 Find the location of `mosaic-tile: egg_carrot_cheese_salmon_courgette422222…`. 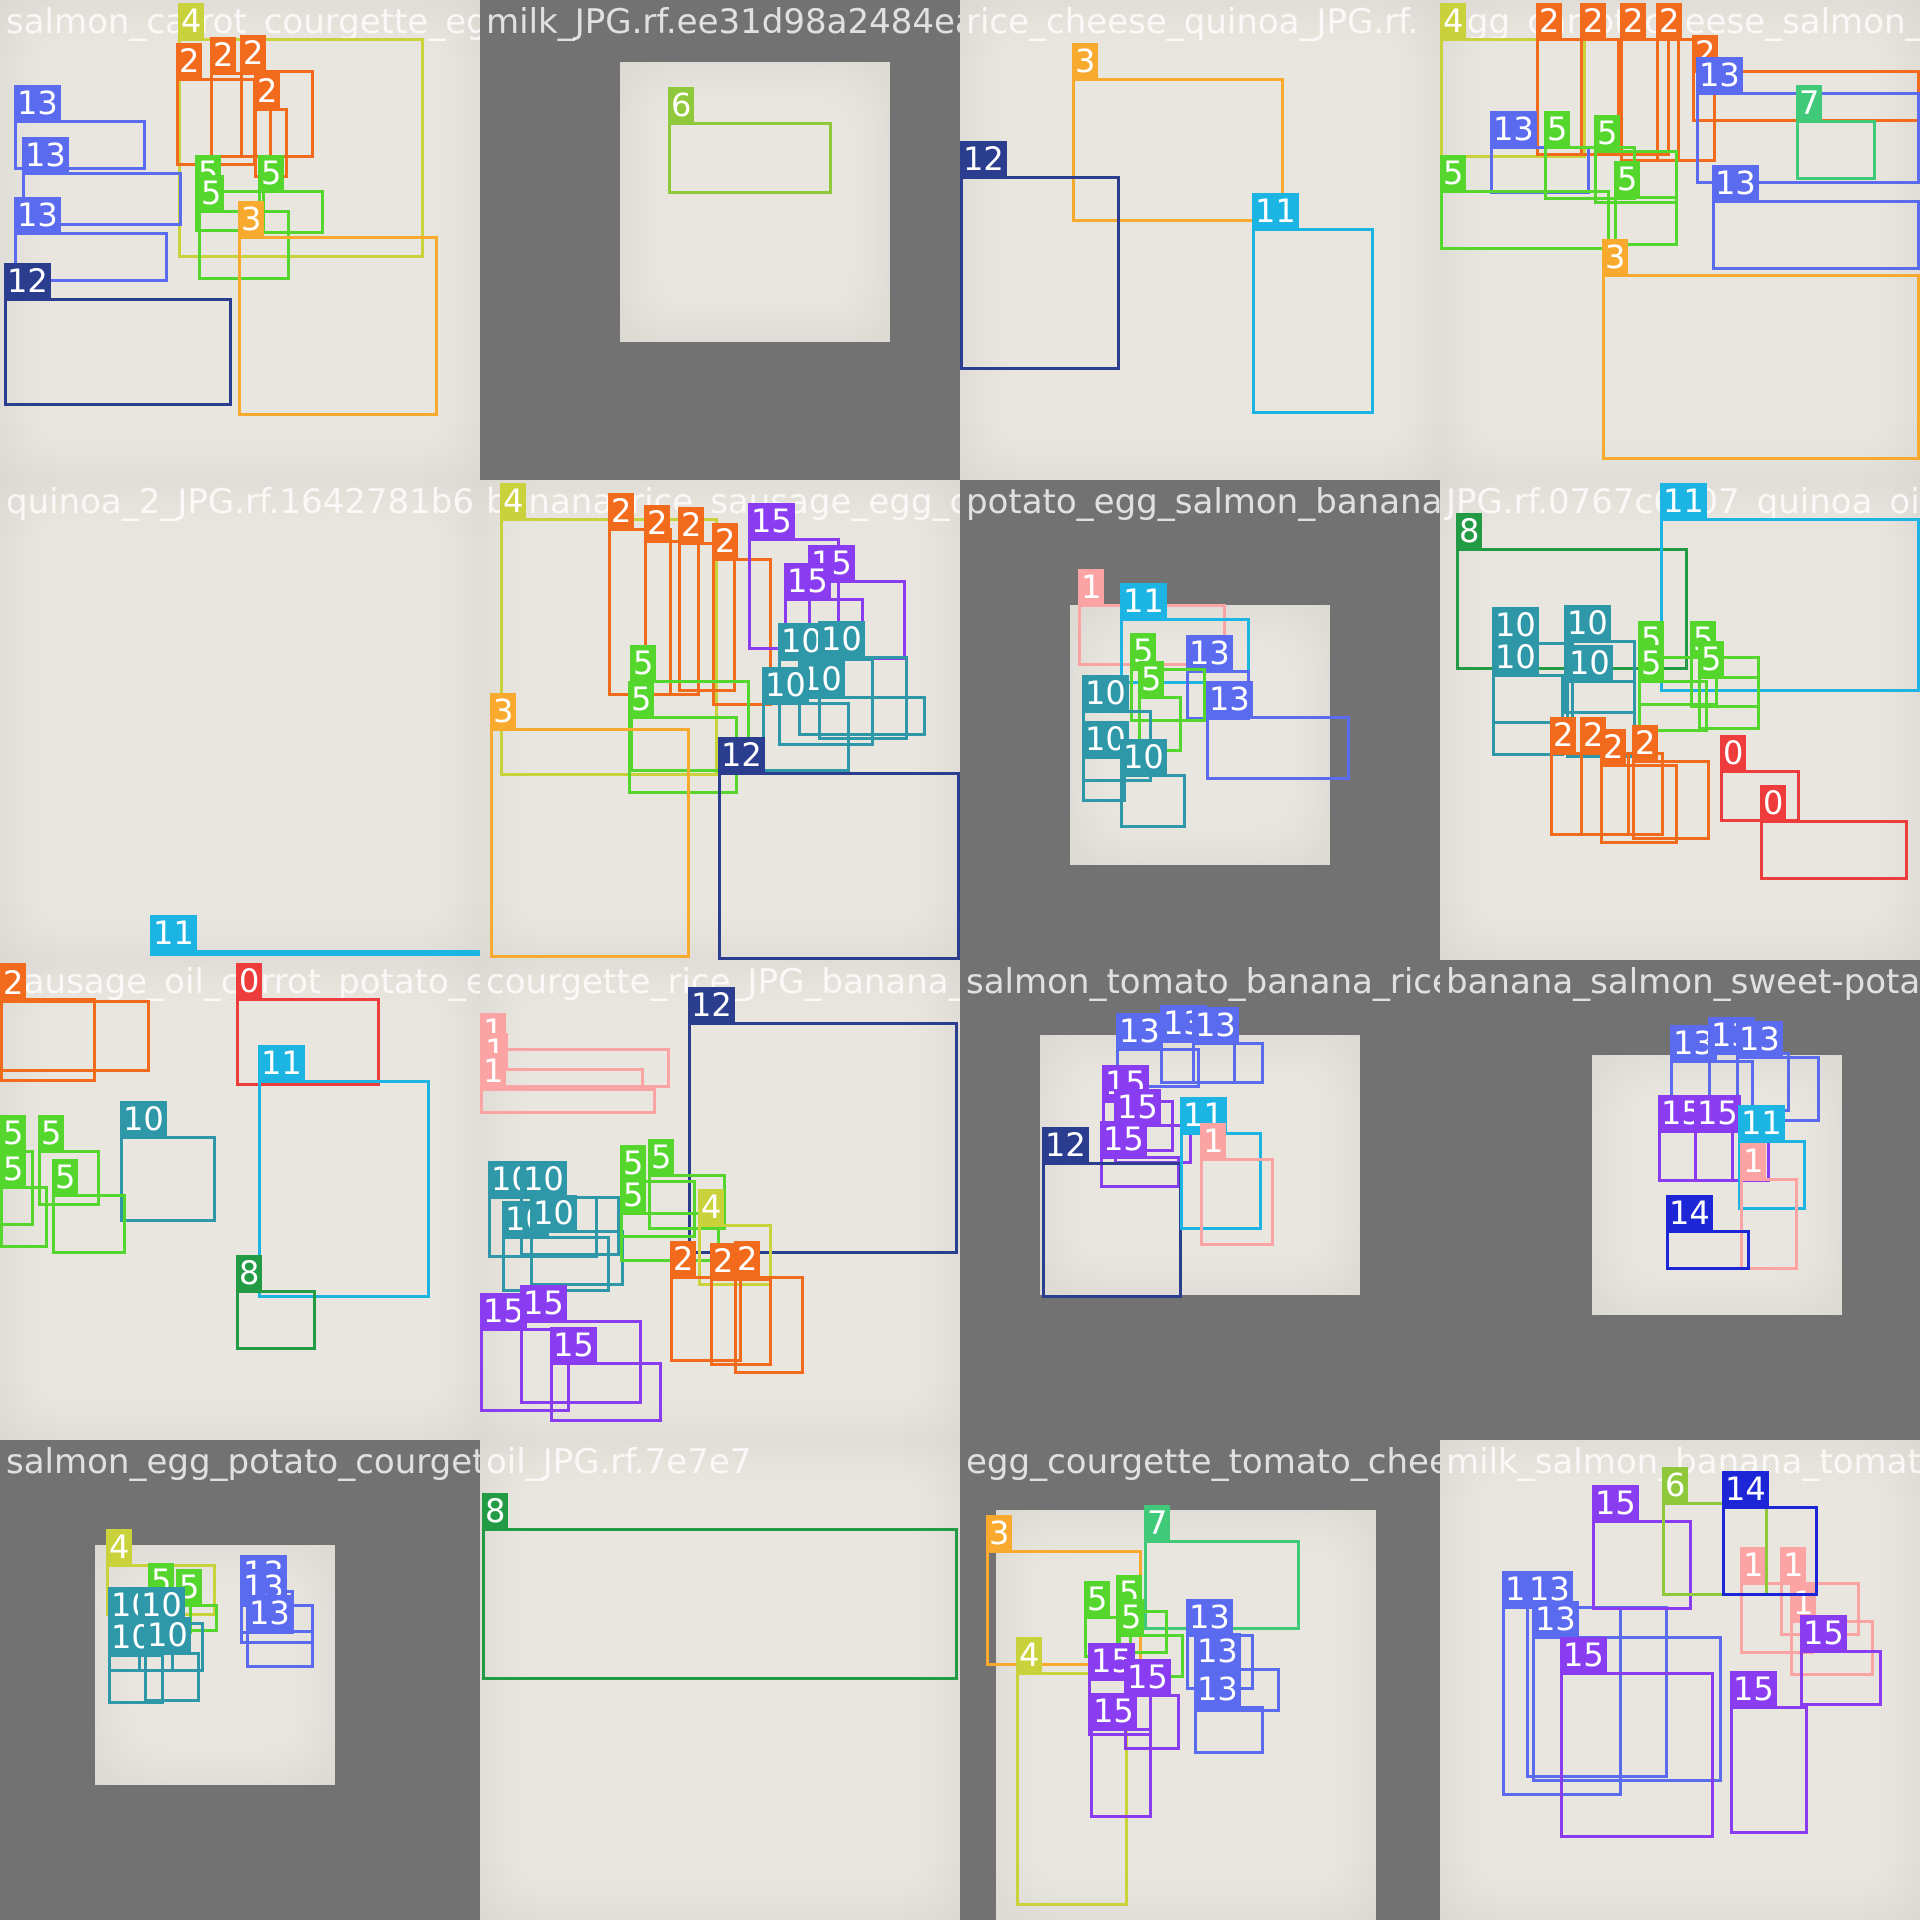

mosaic-tile: egg_carrot_cheese_salmon_courgette422222… is located at coordinates (1680, 240).